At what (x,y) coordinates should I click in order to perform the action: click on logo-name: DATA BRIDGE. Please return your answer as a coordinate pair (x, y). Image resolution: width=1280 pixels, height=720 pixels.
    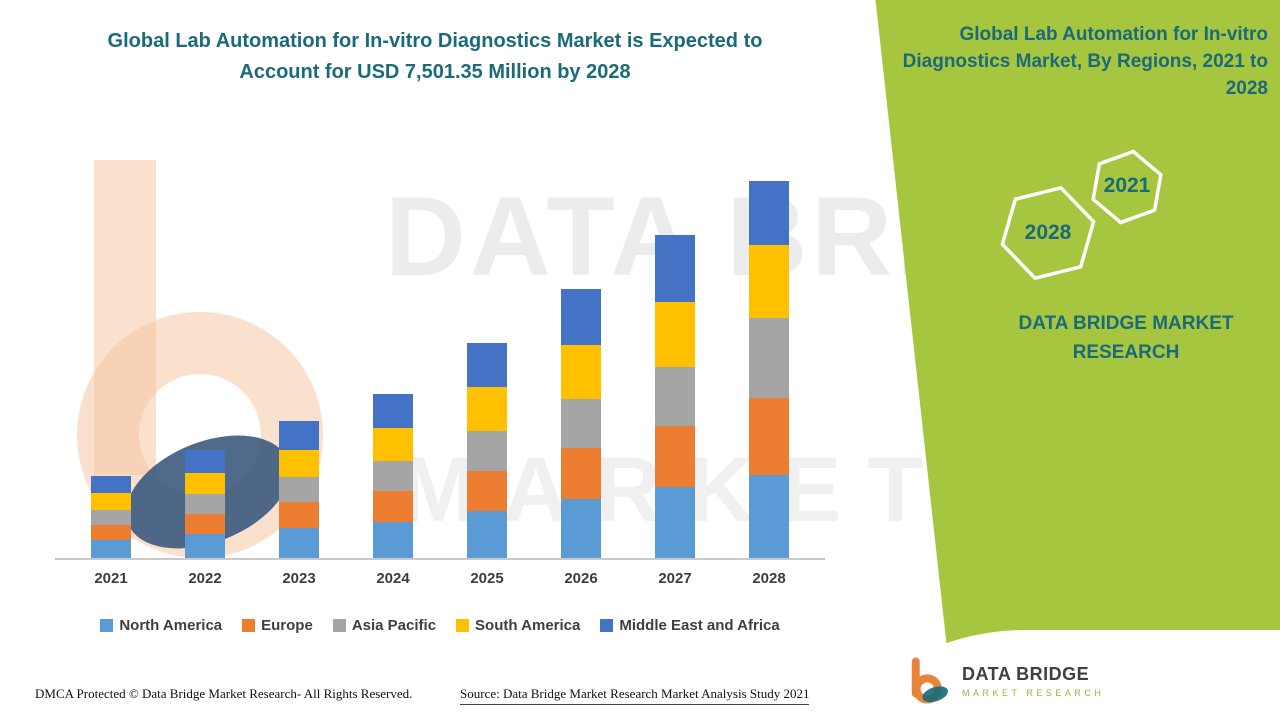
    Looking at the image, I should click on (1026, 674).